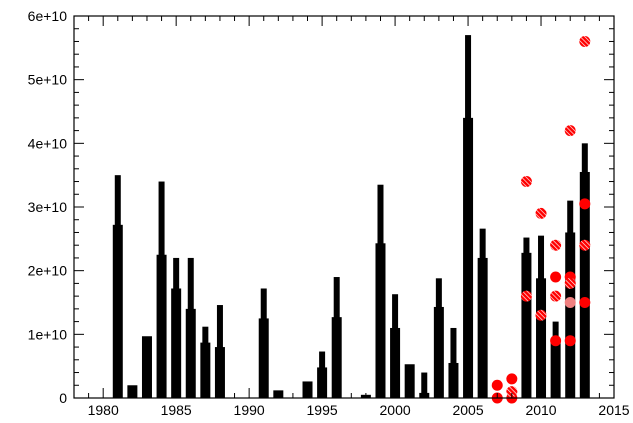 Image resolution: width=633 pixels, height=423 pixels. I want to click on x-tick-label: 2000, so click(395, 410).